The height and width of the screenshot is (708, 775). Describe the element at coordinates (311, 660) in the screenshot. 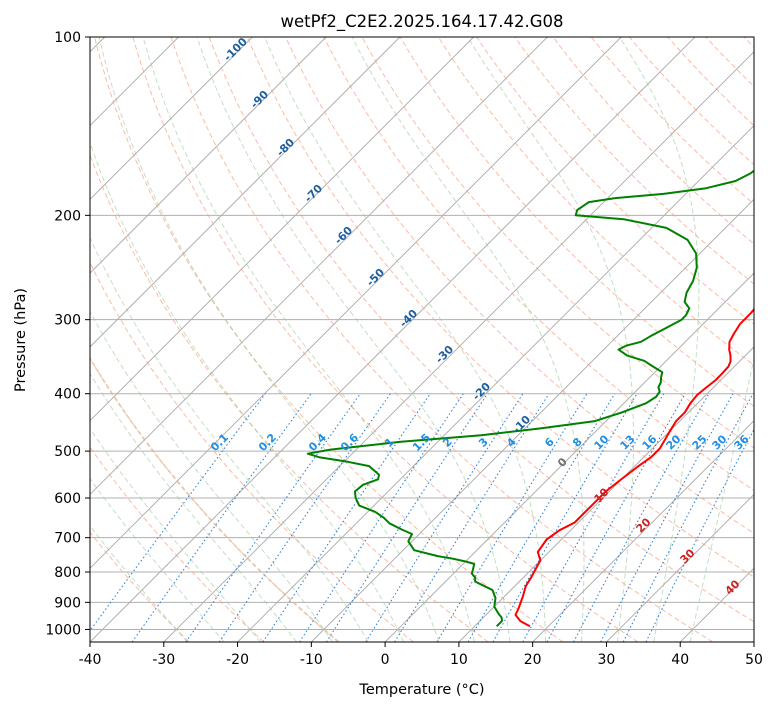

I see `x-tick-label: -10` at that location.